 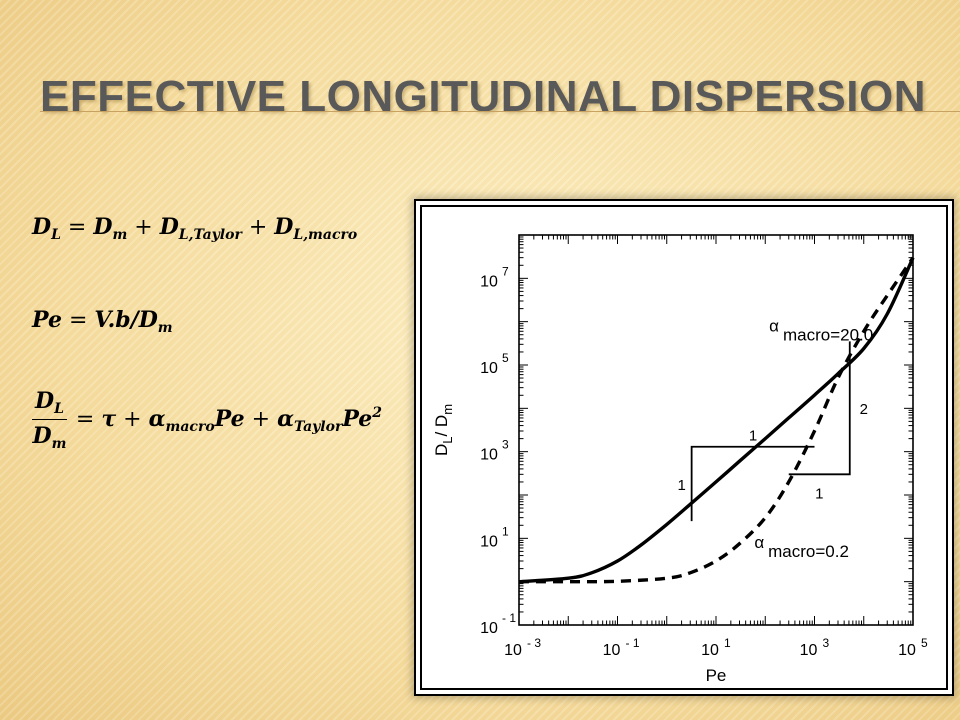 What do you see at coordinates (190, 427) in the screenshot?
I see `eq3-alpha-macro-sub: macro` at bounding box center [190, 427].